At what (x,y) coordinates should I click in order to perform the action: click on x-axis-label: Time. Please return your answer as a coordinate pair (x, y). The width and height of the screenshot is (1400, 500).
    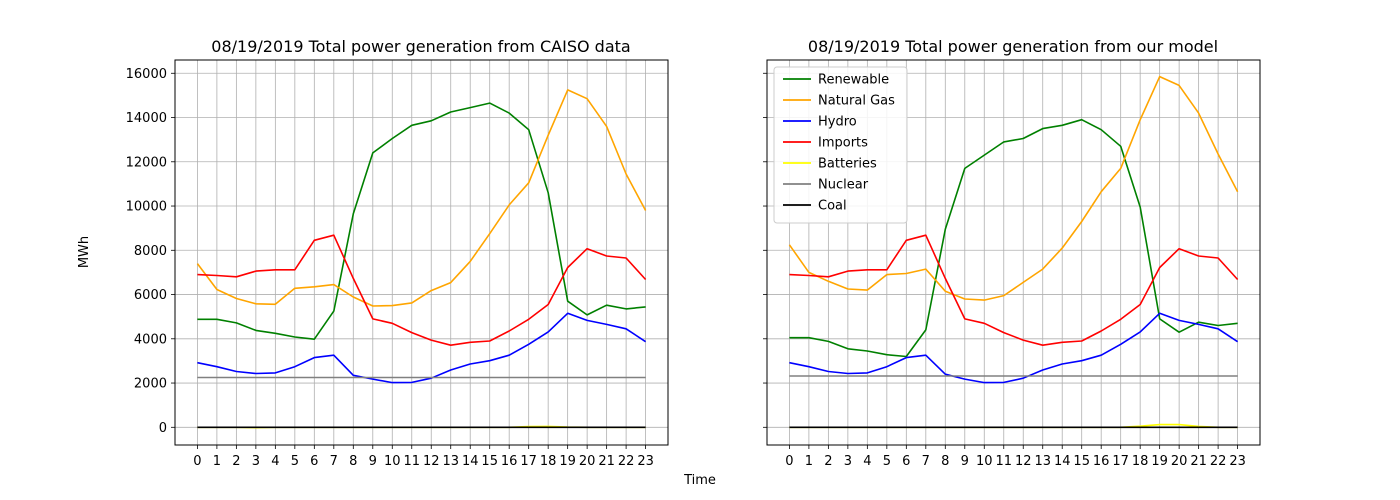
    Looking at the image, I should click on (699, 480).